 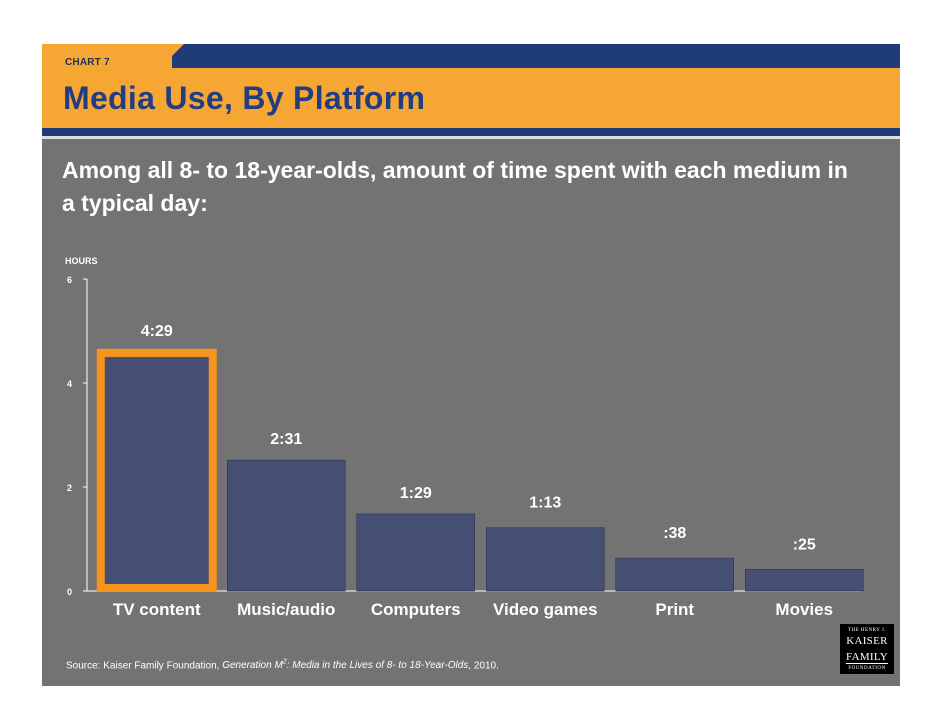 What do you see at coordinates (867, 649) in the screenshot?
I see `kaiser-logo: THE HENRY J. KAISER FAMILY FOUNDATION` at bounding box center [867, 649].